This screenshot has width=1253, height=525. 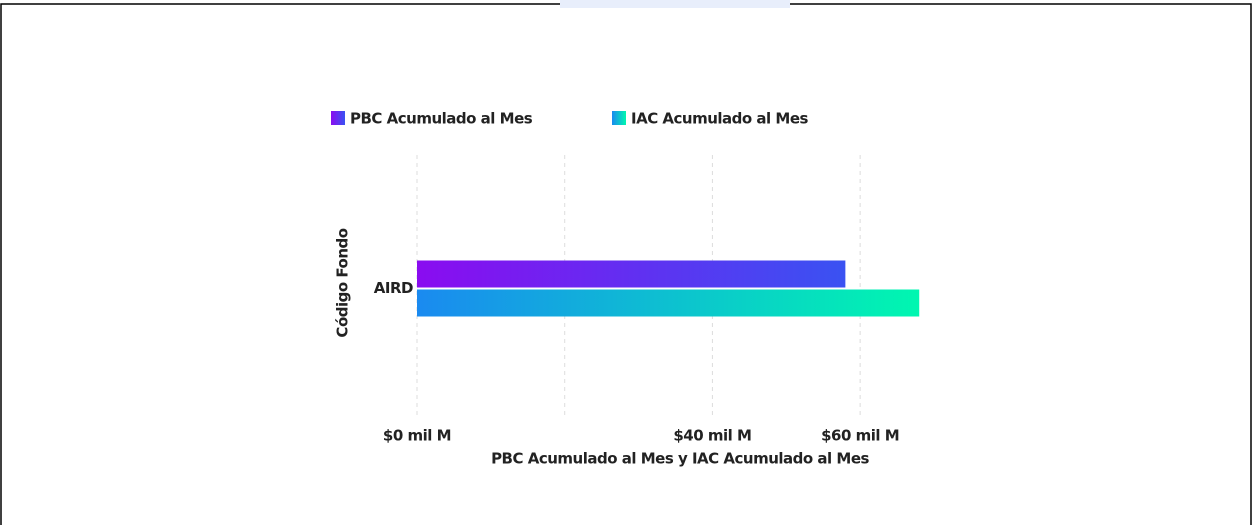 I want to click on legend-label: PBC Acumulado al Mes, so click(x=441, y=119).